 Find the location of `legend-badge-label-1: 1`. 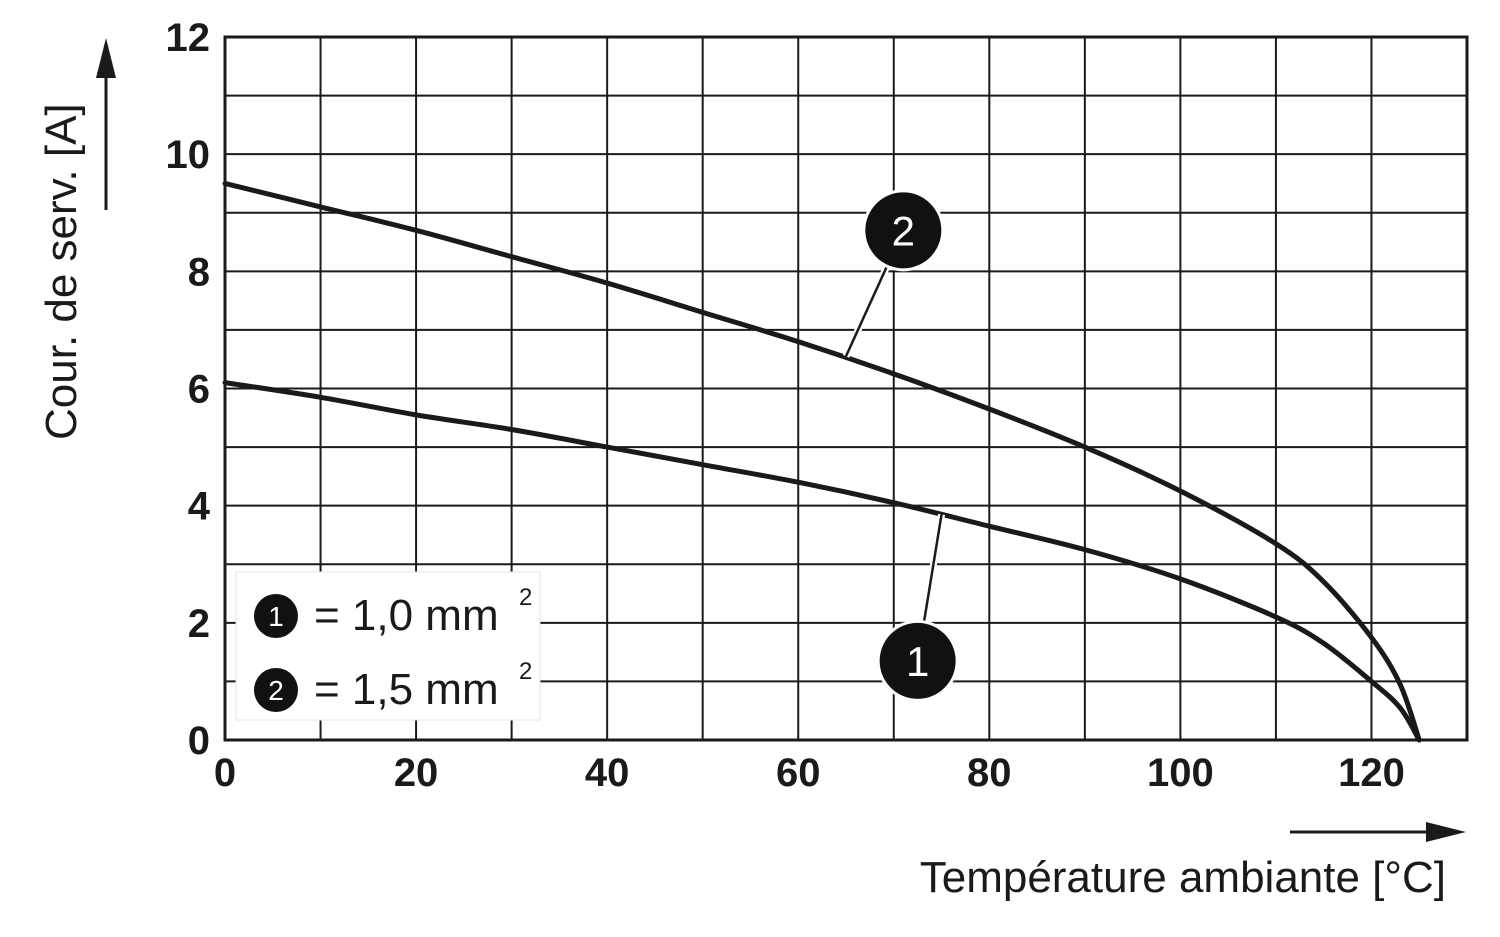

legend-badge-label-1: 1 is located at coordinates (276, 616).